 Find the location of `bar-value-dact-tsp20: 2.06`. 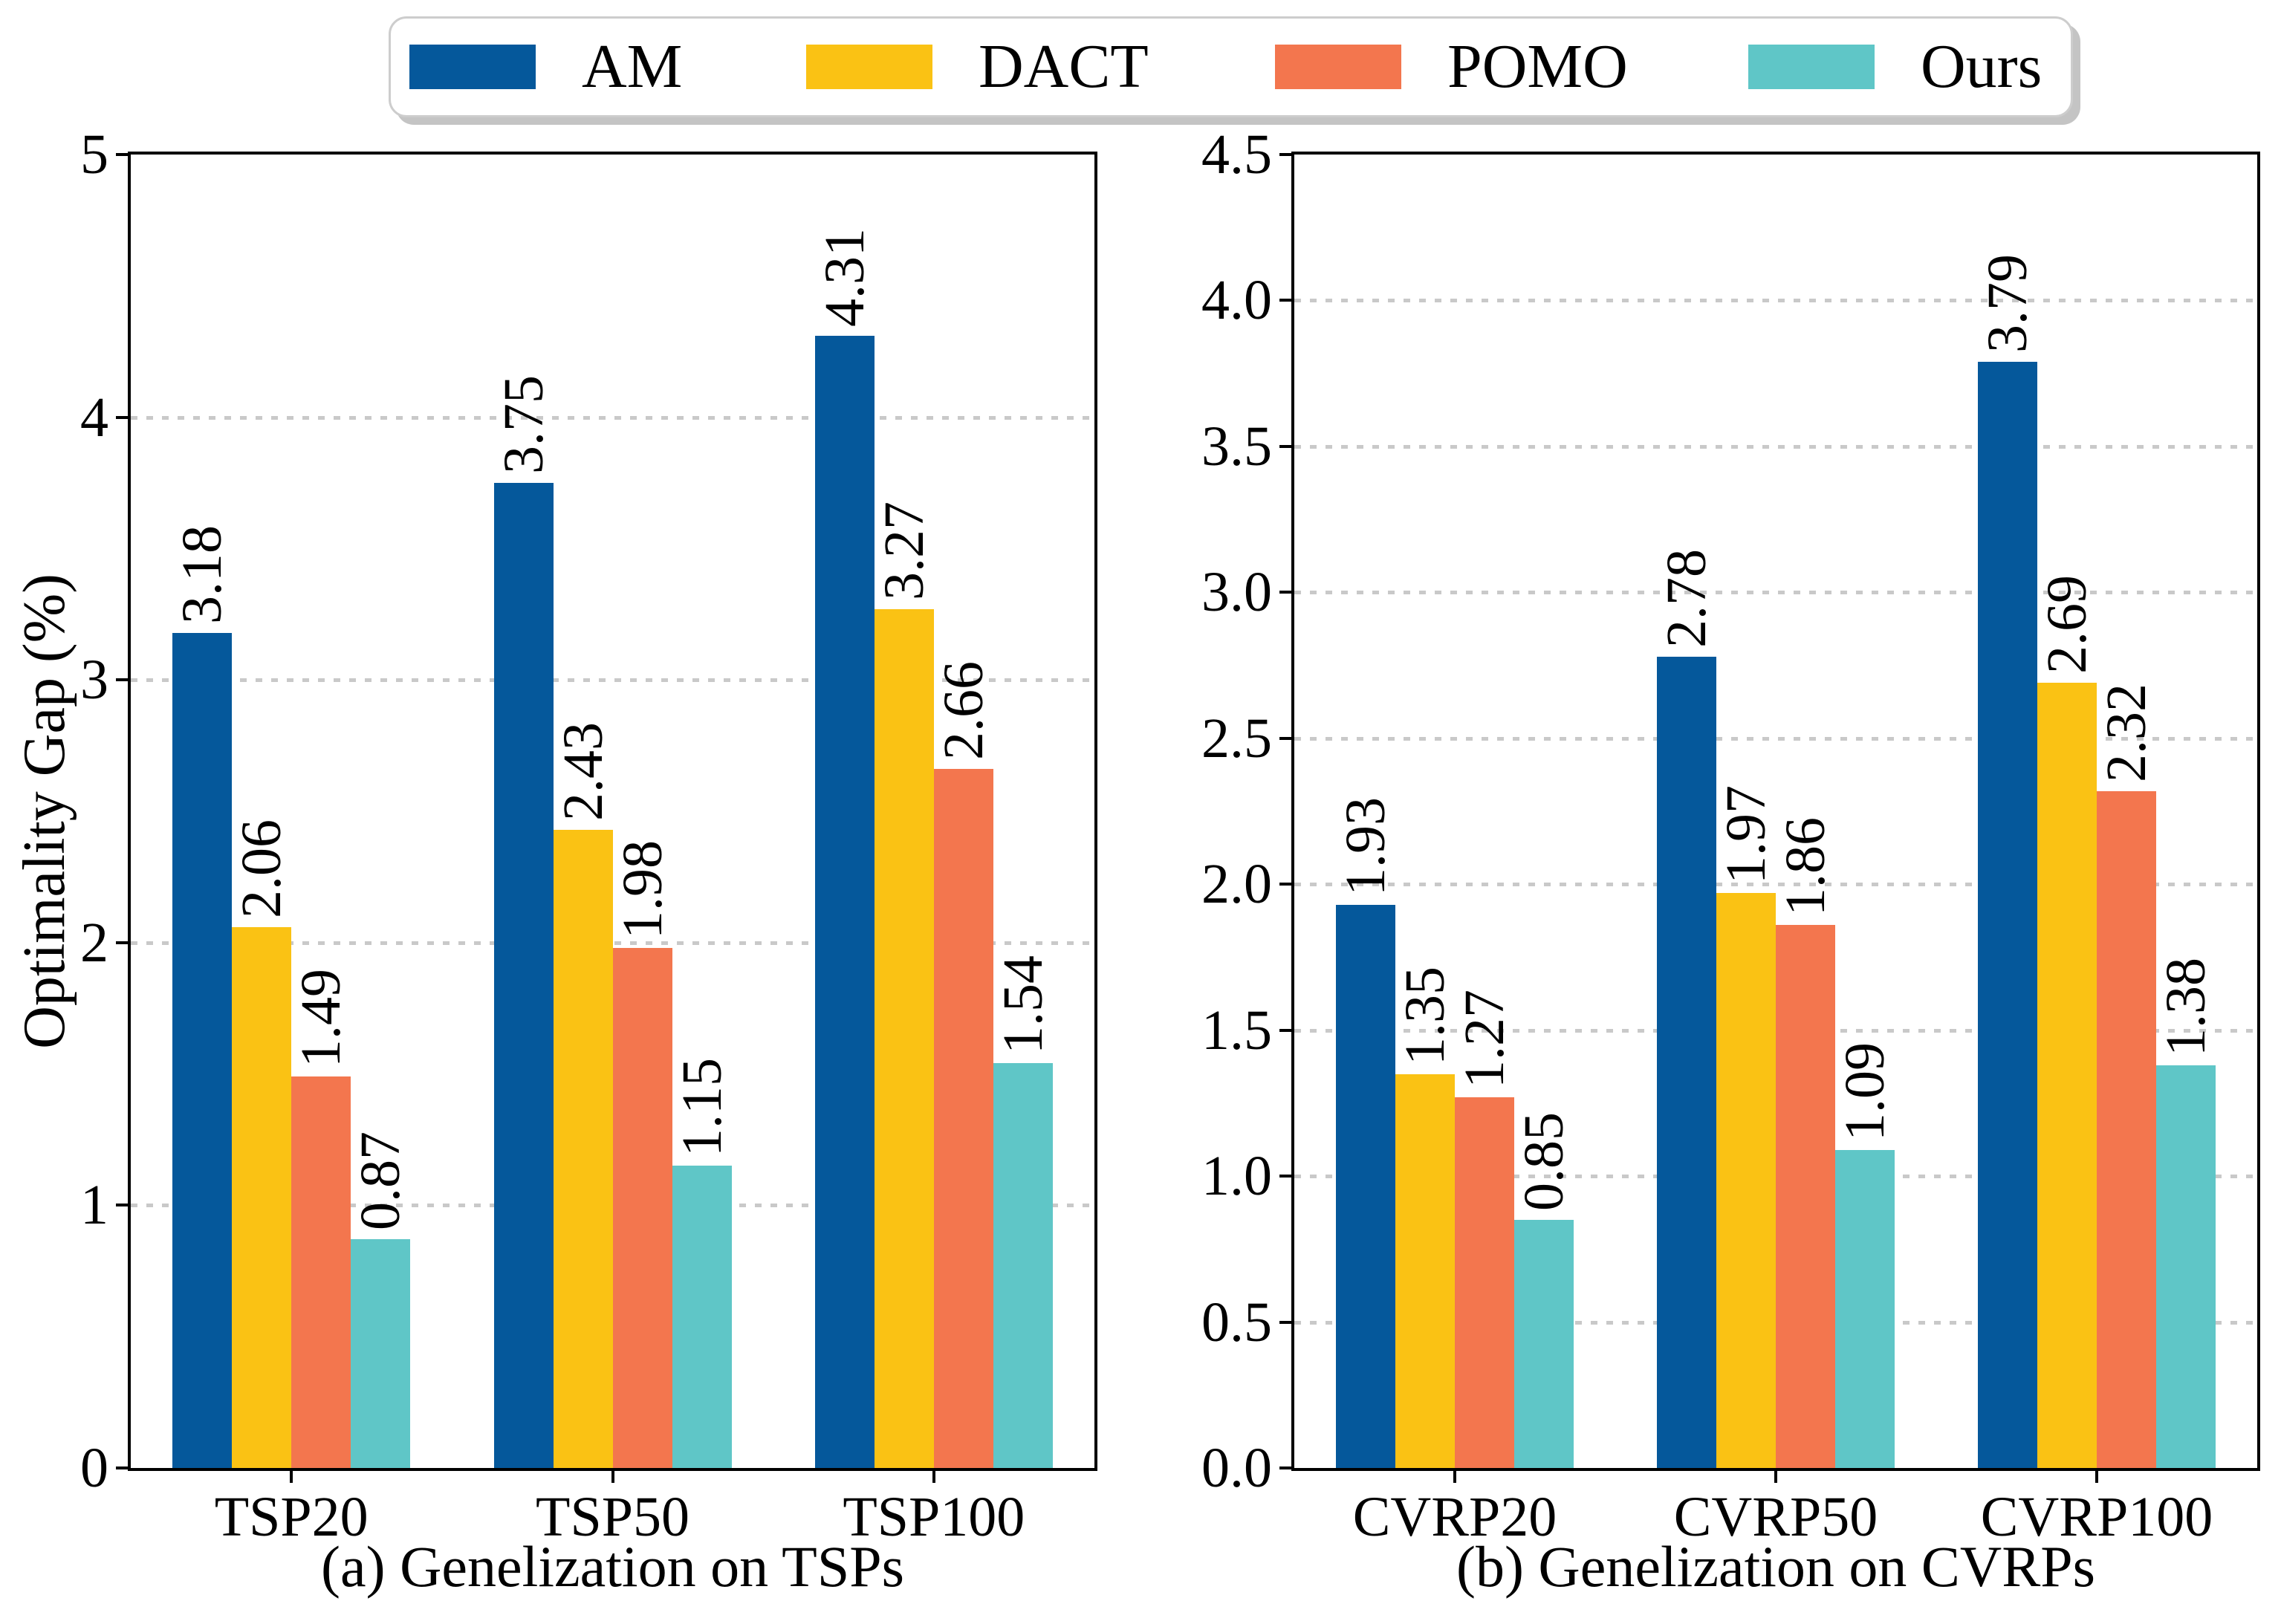

bar-value-dact-tsp20: 2.06 is located at coordinates (261, 868).